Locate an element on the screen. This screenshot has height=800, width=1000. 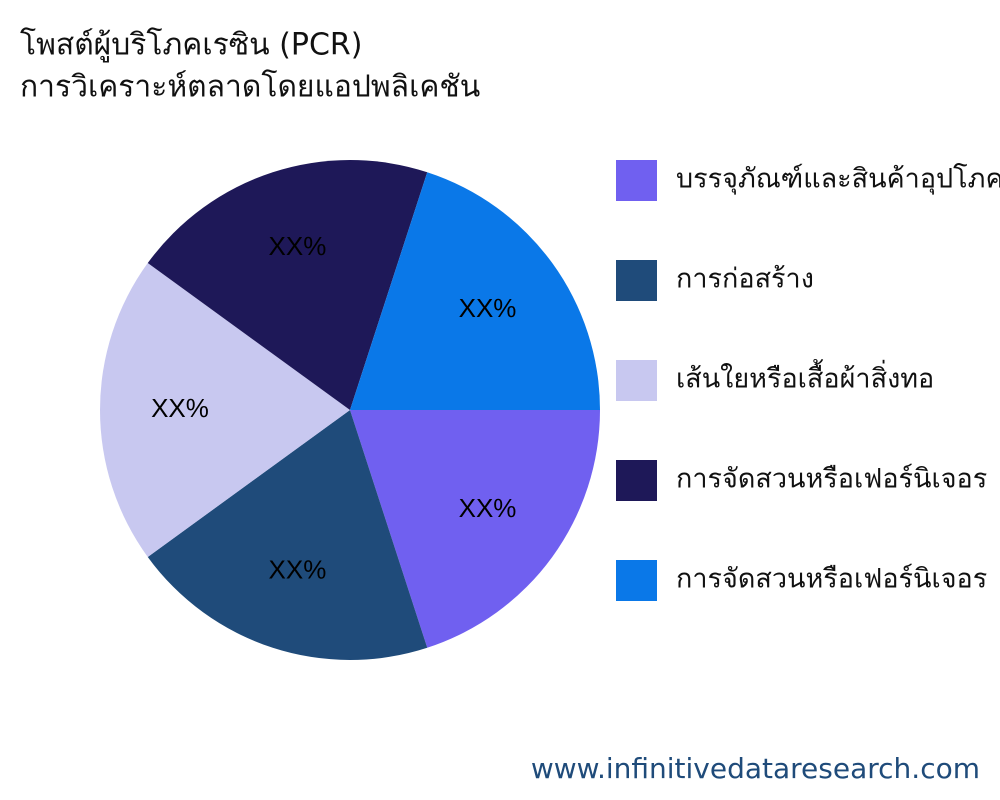
chart-title: โพสต์ผู้บริโภคเรซิน (PCR) is located at coordinates (191, 45).